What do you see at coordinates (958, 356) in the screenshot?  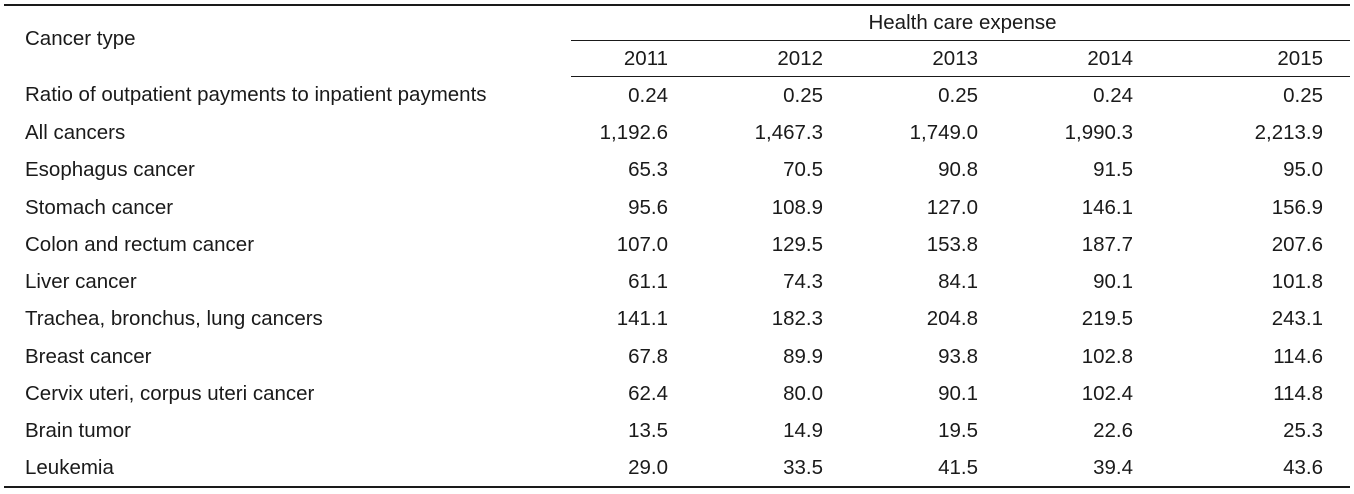 I see `cell-2013: 93.8` at bounding box center [958, 356].